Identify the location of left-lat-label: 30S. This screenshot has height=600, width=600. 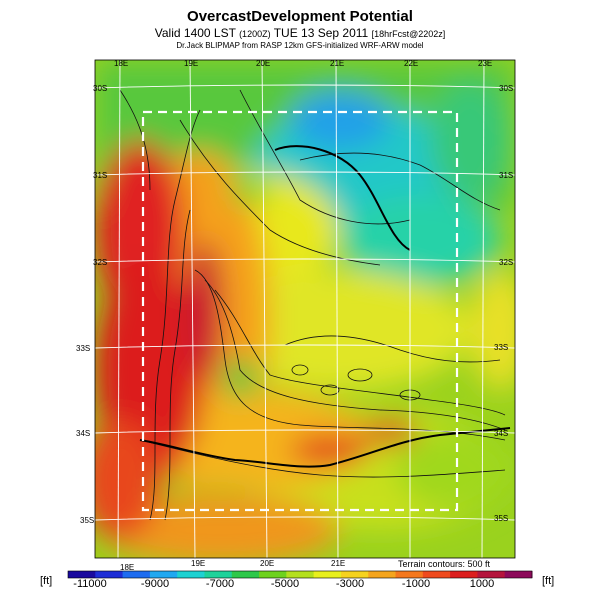
(100, 88).